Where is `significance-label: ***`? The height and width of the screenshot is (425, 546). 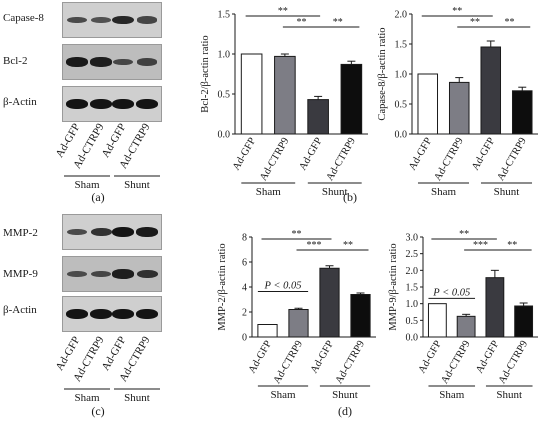
significance-label: *** is located at coordinates (480, 245).